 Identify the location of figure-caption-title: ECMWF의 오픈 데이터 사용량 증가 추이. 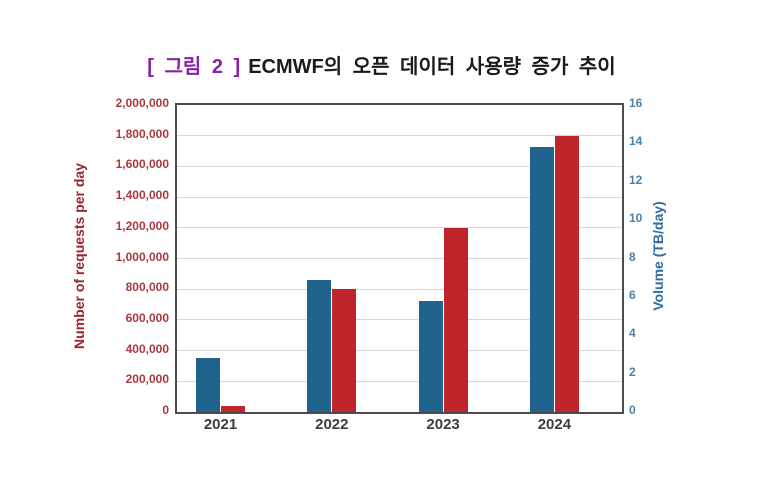
(432, 67).